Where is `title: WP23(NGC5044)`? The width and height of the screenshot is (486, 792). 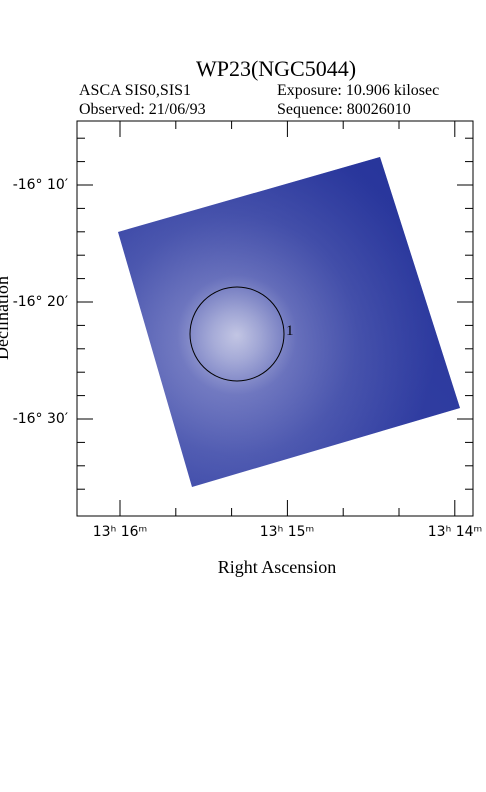
title: WP23(NGC5044) is located at coordinates (276, 68).